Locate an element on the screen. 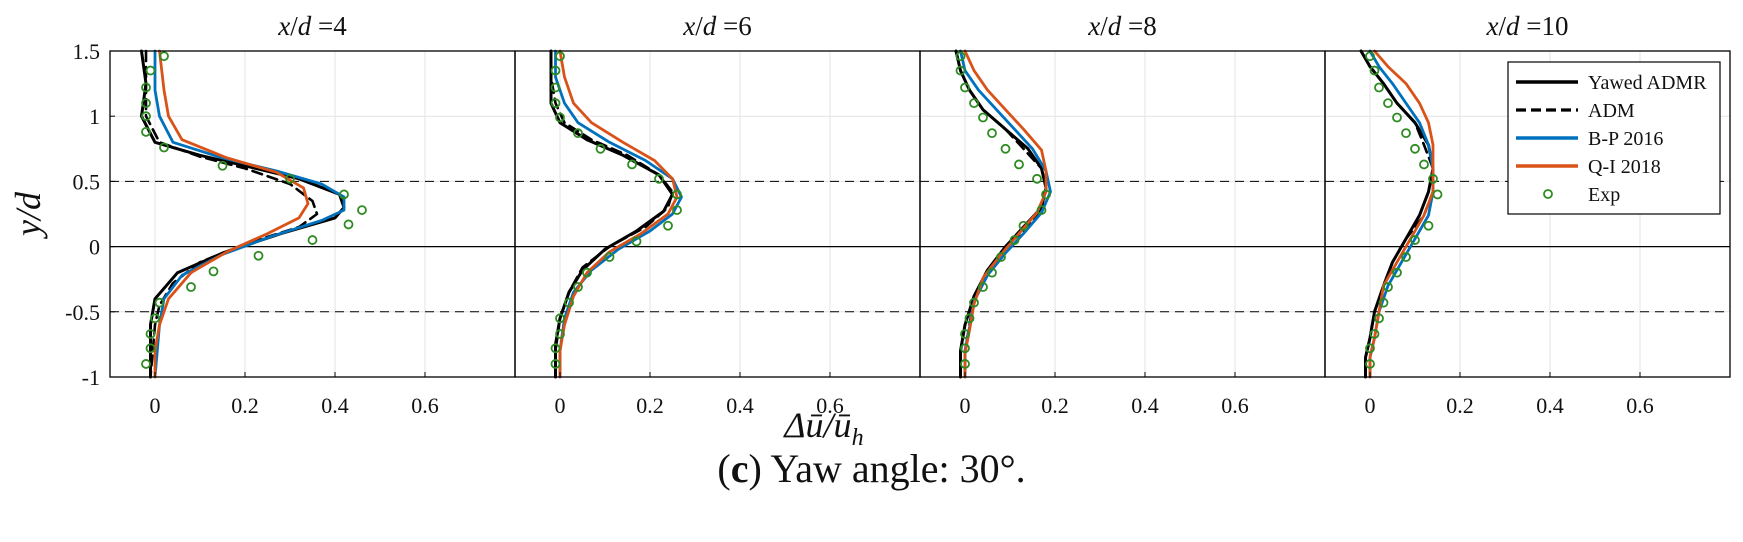  legend: Yawed ADMR ADM B-P 2016 Q-I 2018 Exp is located at coordinates (1614, 138).